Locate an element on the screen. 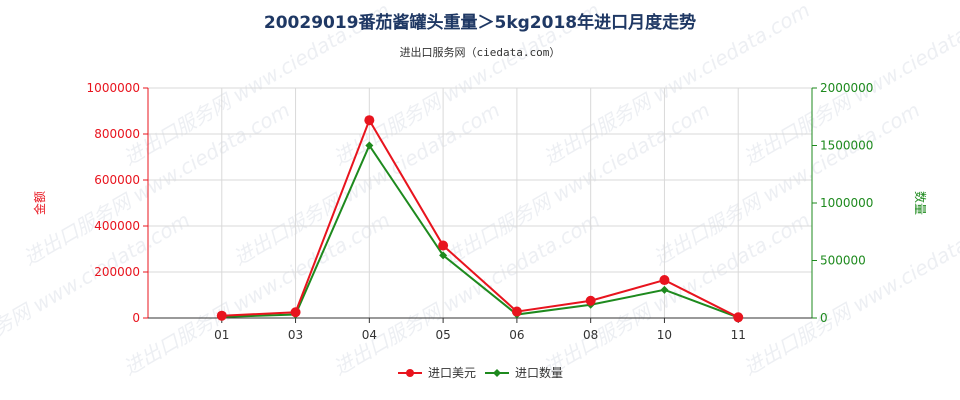 Image resolution: width=960 pixels, height=400 pixels. legend-label: 进口数量 is located at coordinates (539, 372).